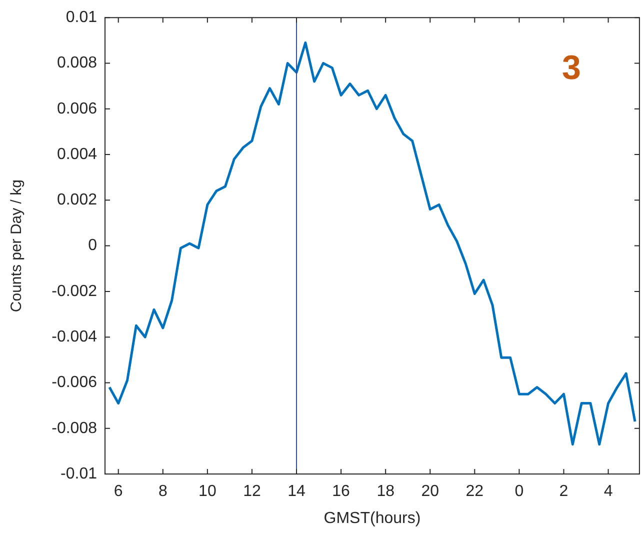  I want to click on x-tick-label: 0, so click(519, 491).